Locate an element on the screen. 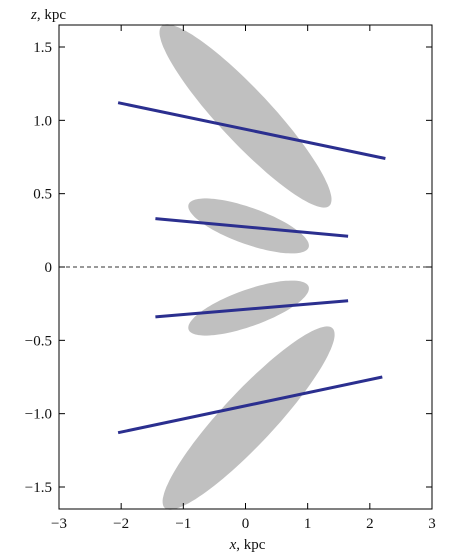 The width and height of the screenshot is (449, 560). y-tick-label: 0.5 is located at coordinates (42, 195).